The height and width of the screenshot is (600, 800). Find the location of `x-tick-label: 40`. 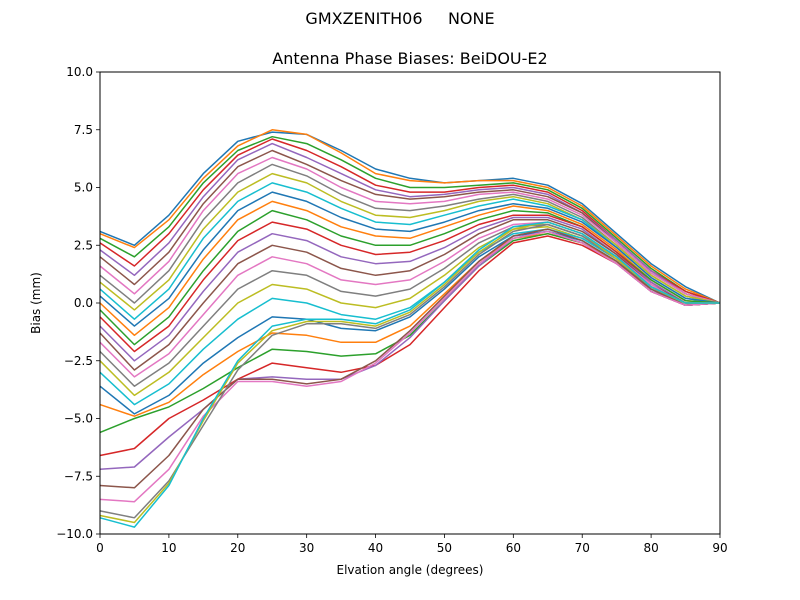

x-tick-label: 40 is located at coordinates (375, 548).